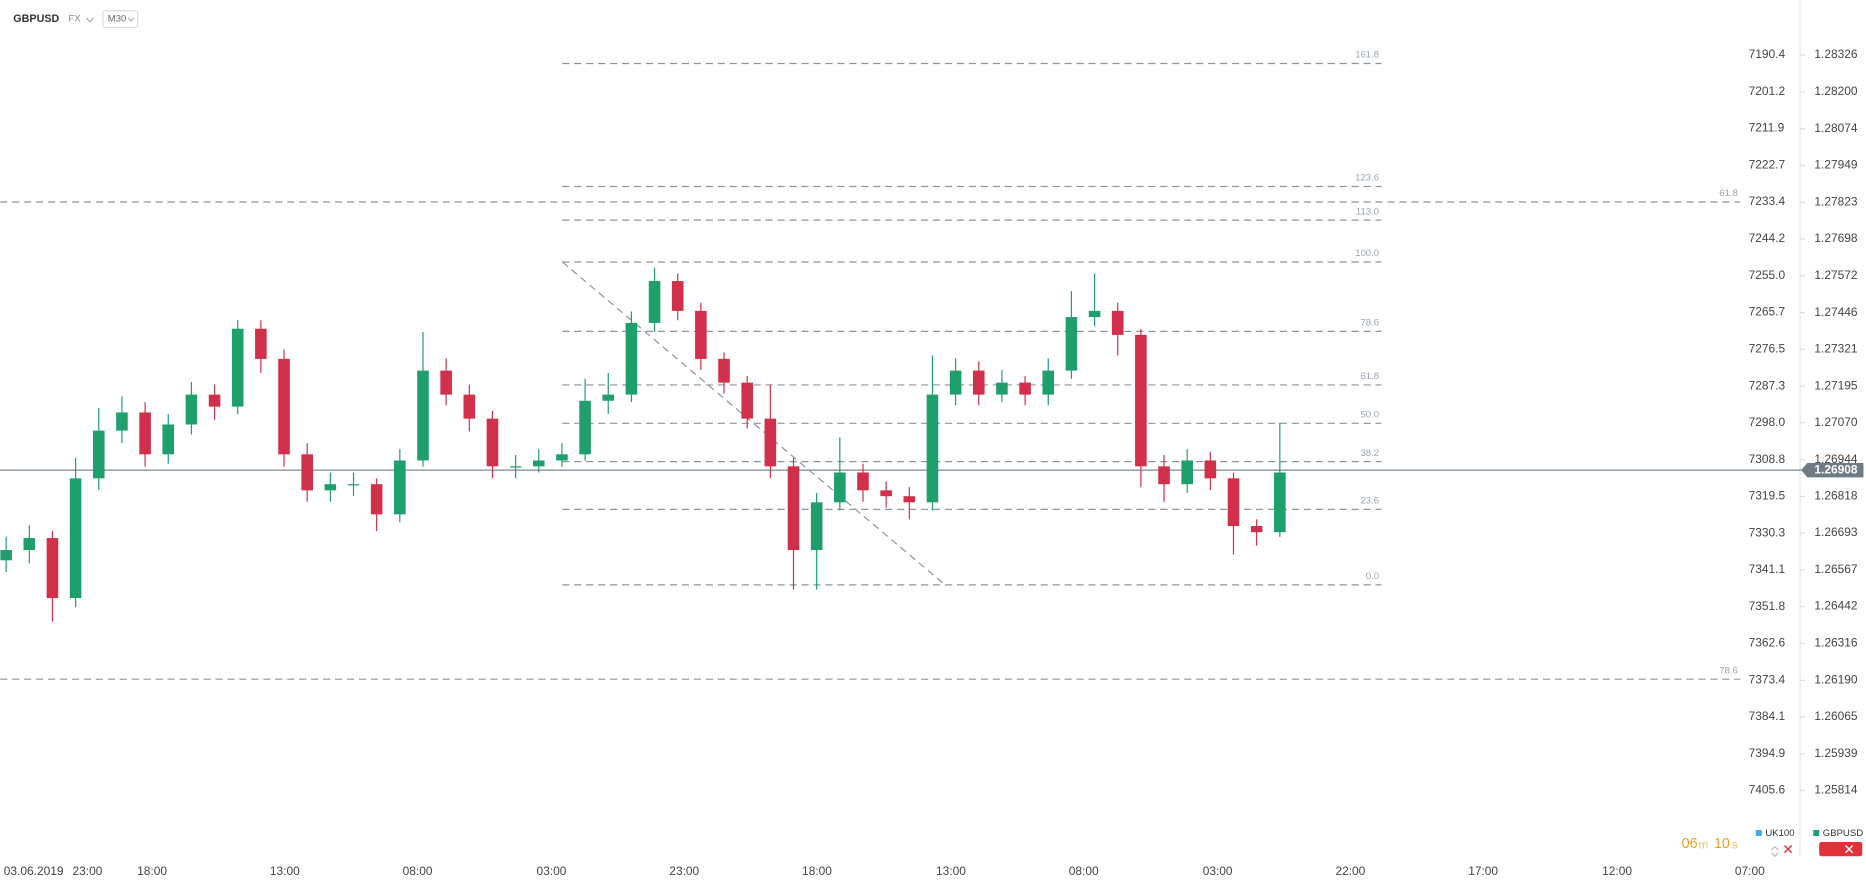 The height and width of the screenshot is (885, 1866). Describe the element at coordinates (88, 871) in the screenshot. I see `x-tick-label: 23:00` at that location.